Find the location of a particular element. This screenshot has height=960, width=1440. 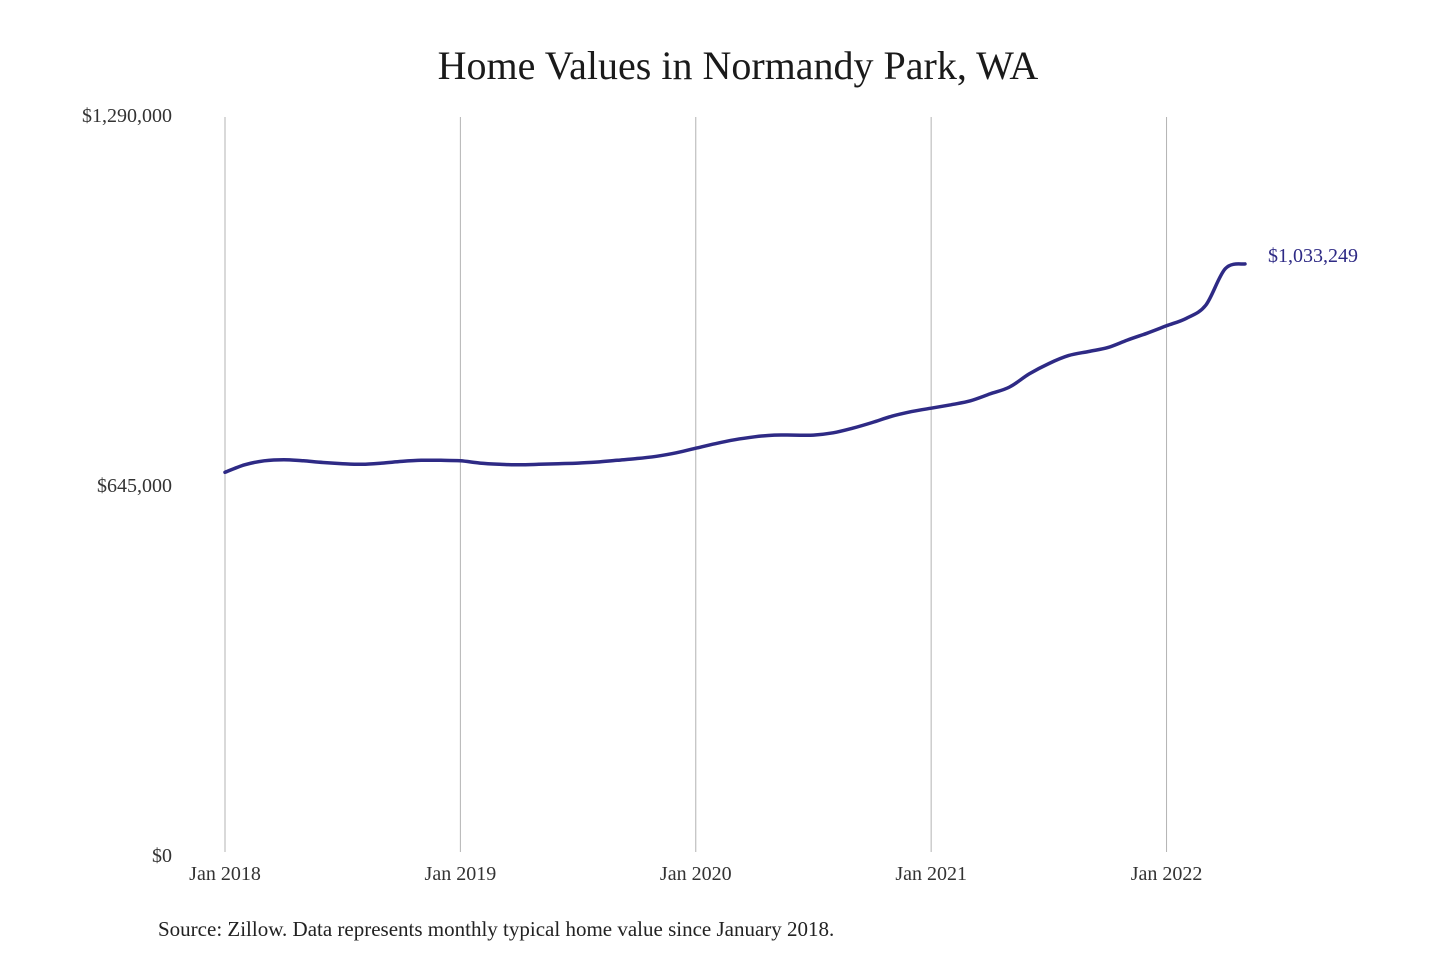

x-tick-label: Jan 2021 is located at coordinates (931, 874).